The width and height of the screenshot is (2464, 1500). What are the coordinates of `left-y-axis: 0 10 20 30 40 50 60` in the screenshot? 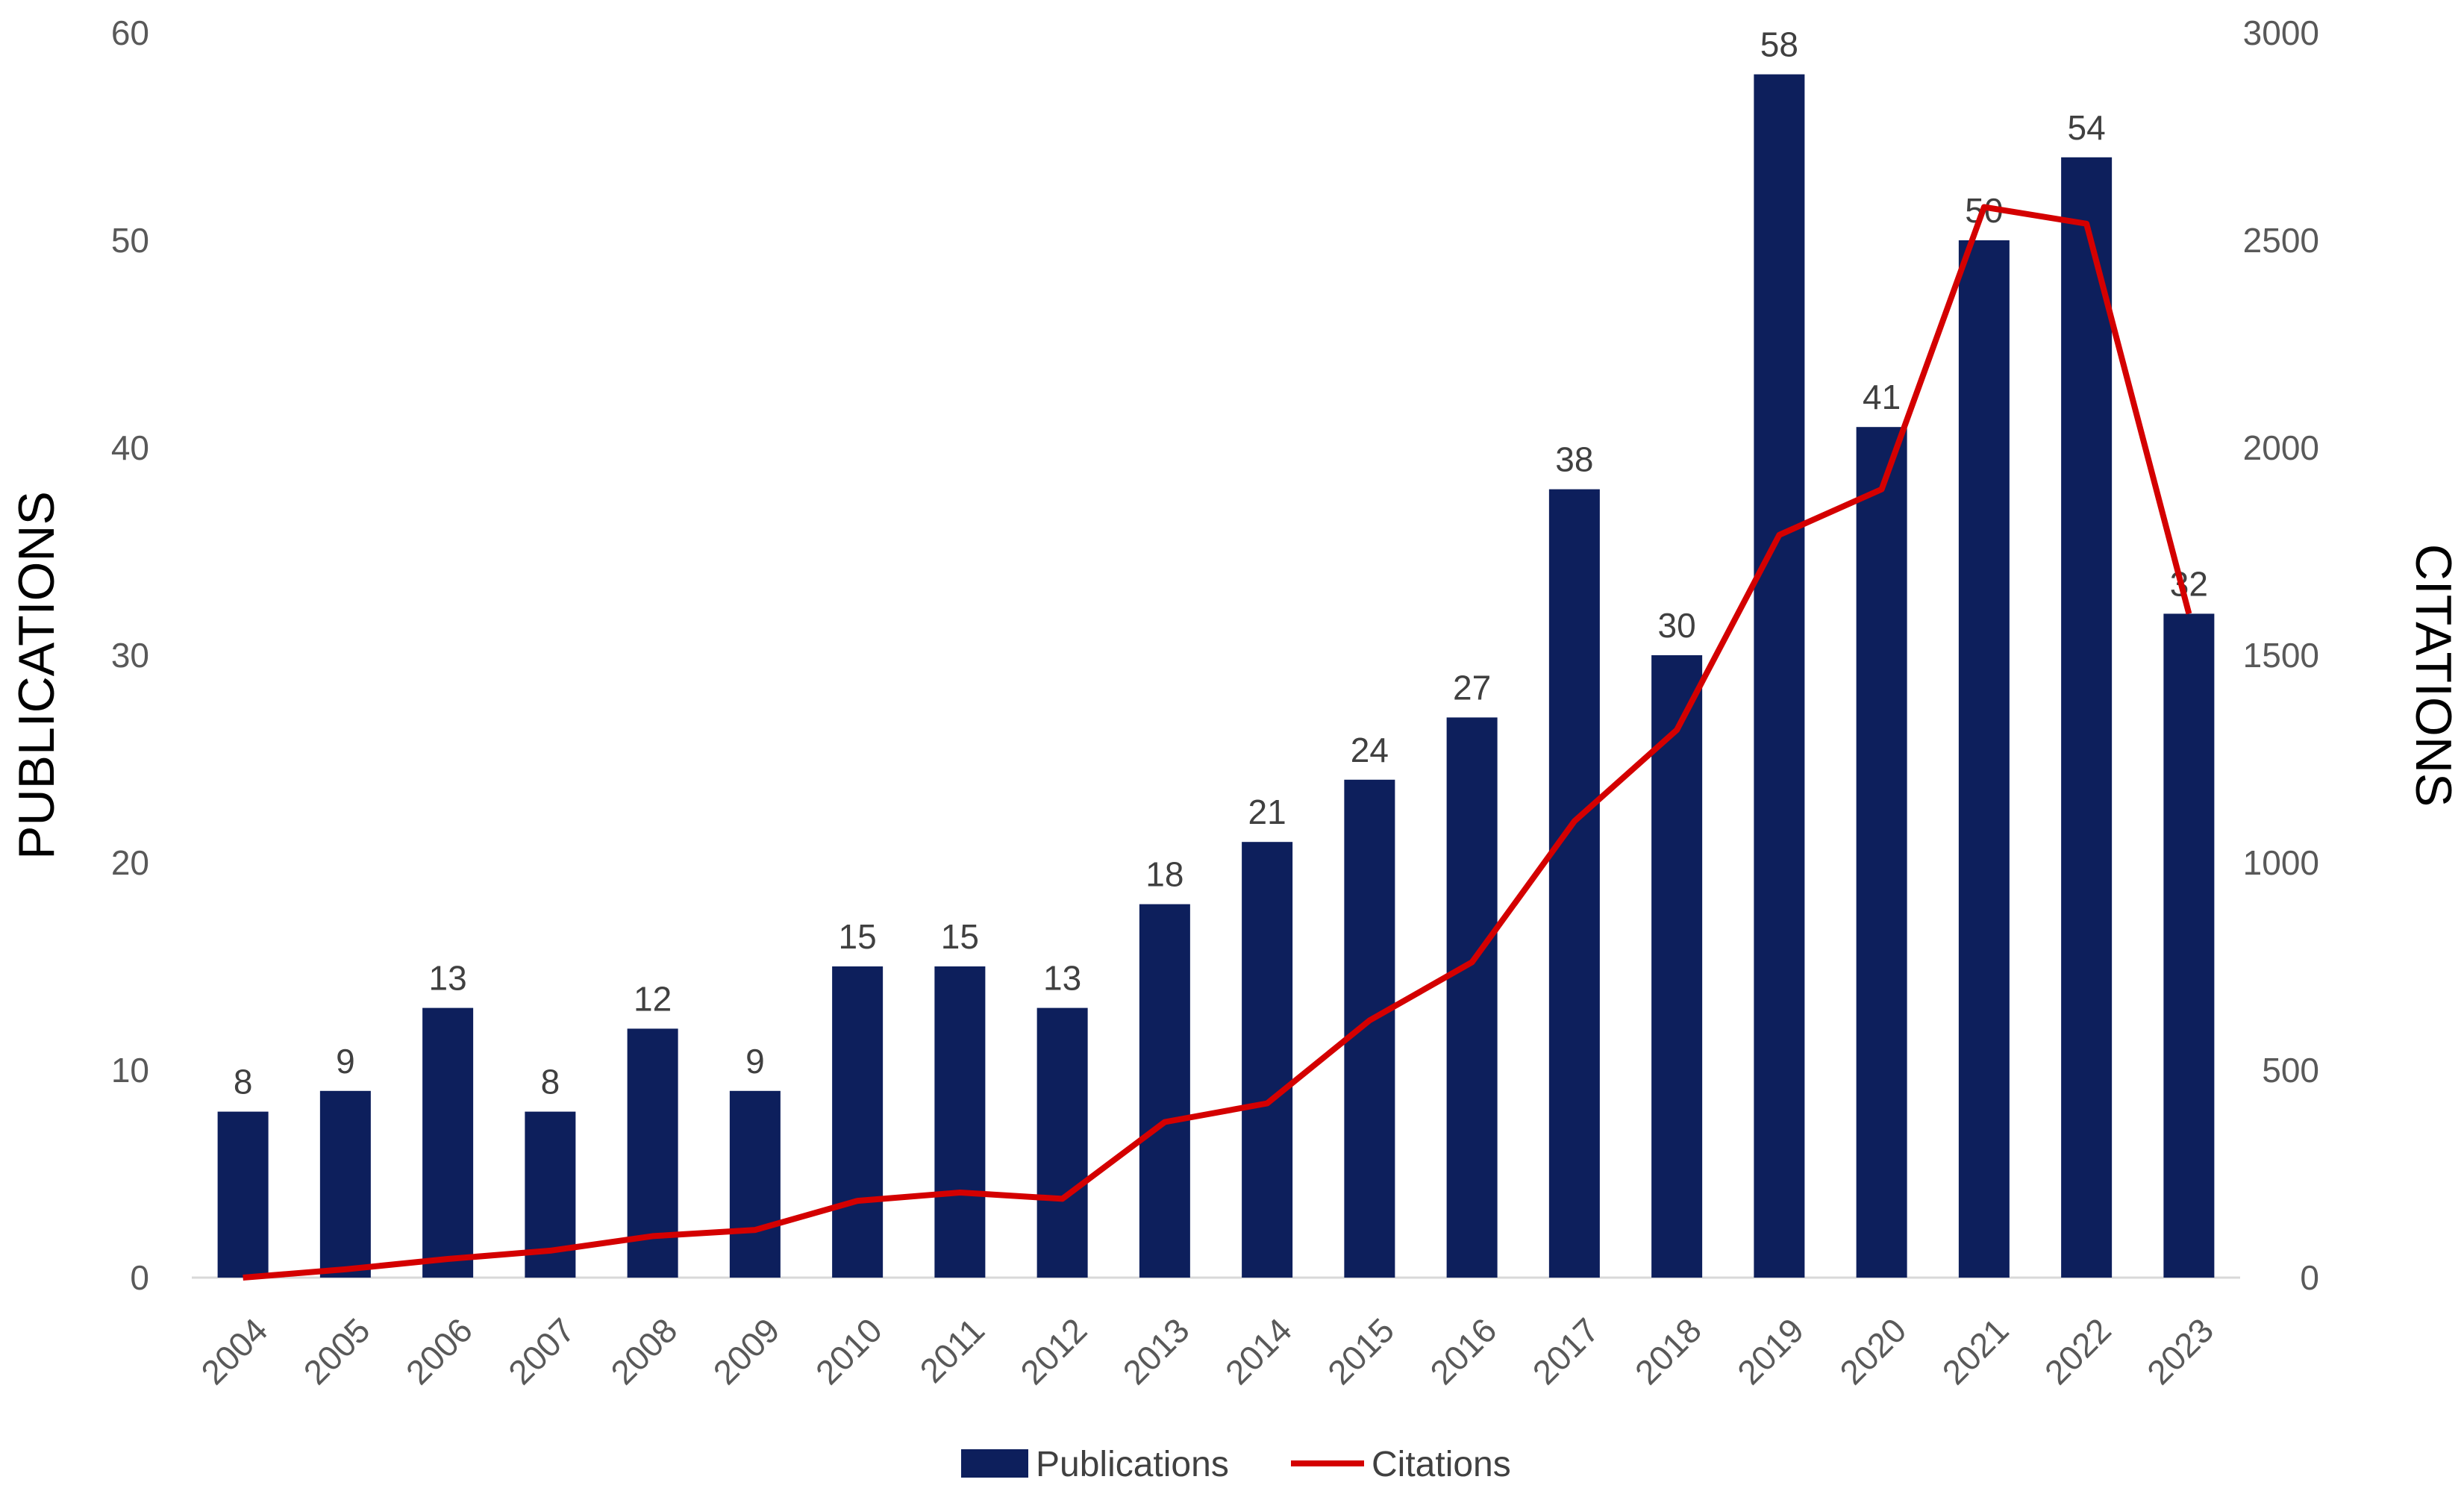 It's located at (130, 655).